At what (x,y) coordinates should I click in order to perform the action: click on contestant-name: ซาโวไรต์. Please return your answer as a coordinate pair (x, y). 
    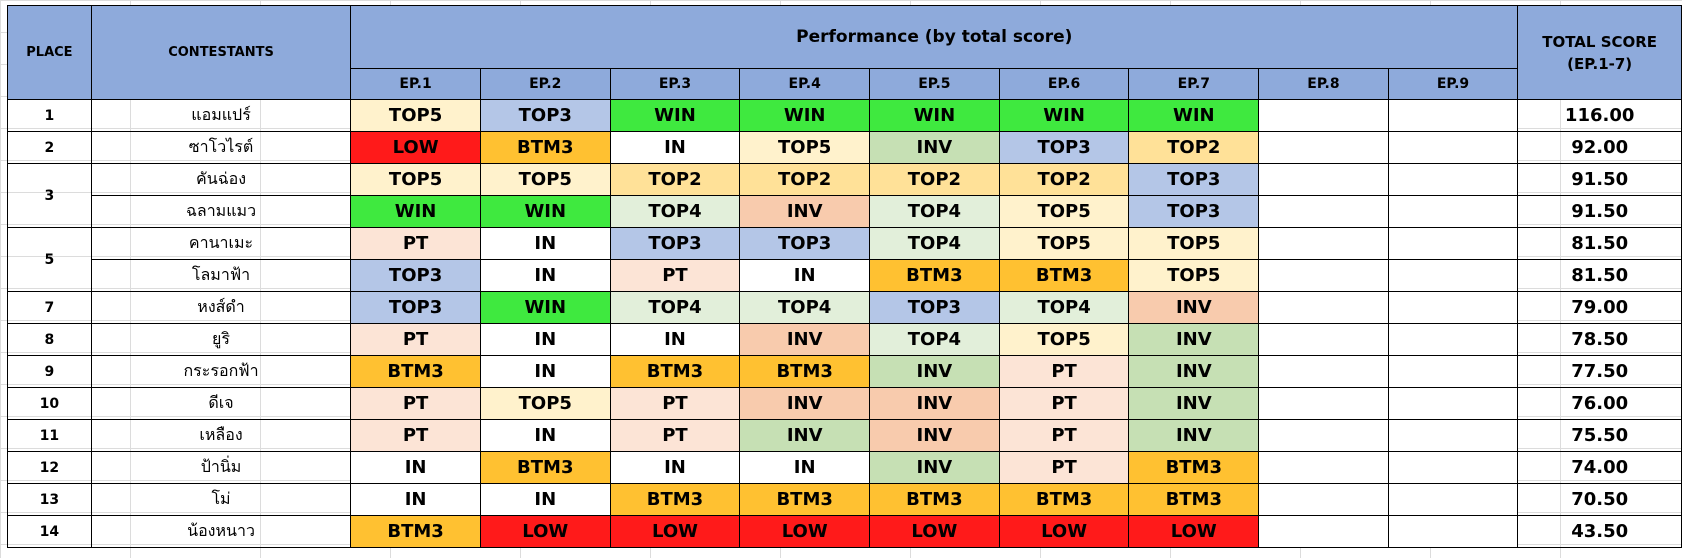
    Looking at the image, I should click on (221, 147).